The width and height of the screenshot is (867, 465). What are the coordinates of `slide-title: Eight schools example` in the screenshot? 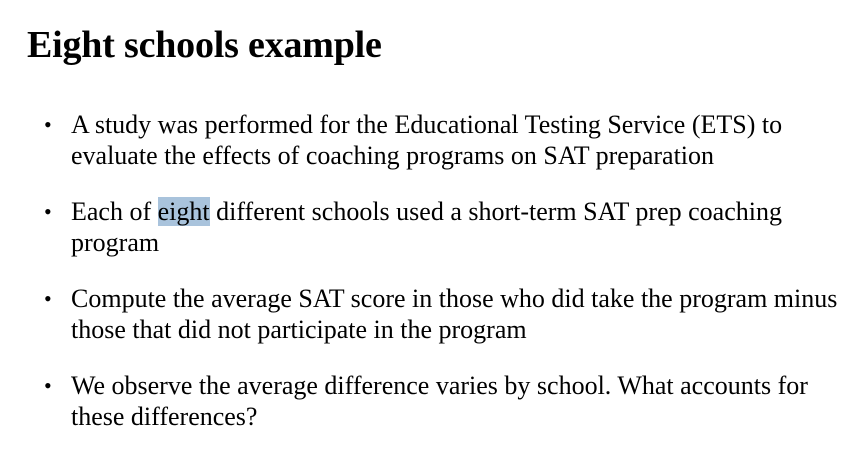 It's located at (204, 45).